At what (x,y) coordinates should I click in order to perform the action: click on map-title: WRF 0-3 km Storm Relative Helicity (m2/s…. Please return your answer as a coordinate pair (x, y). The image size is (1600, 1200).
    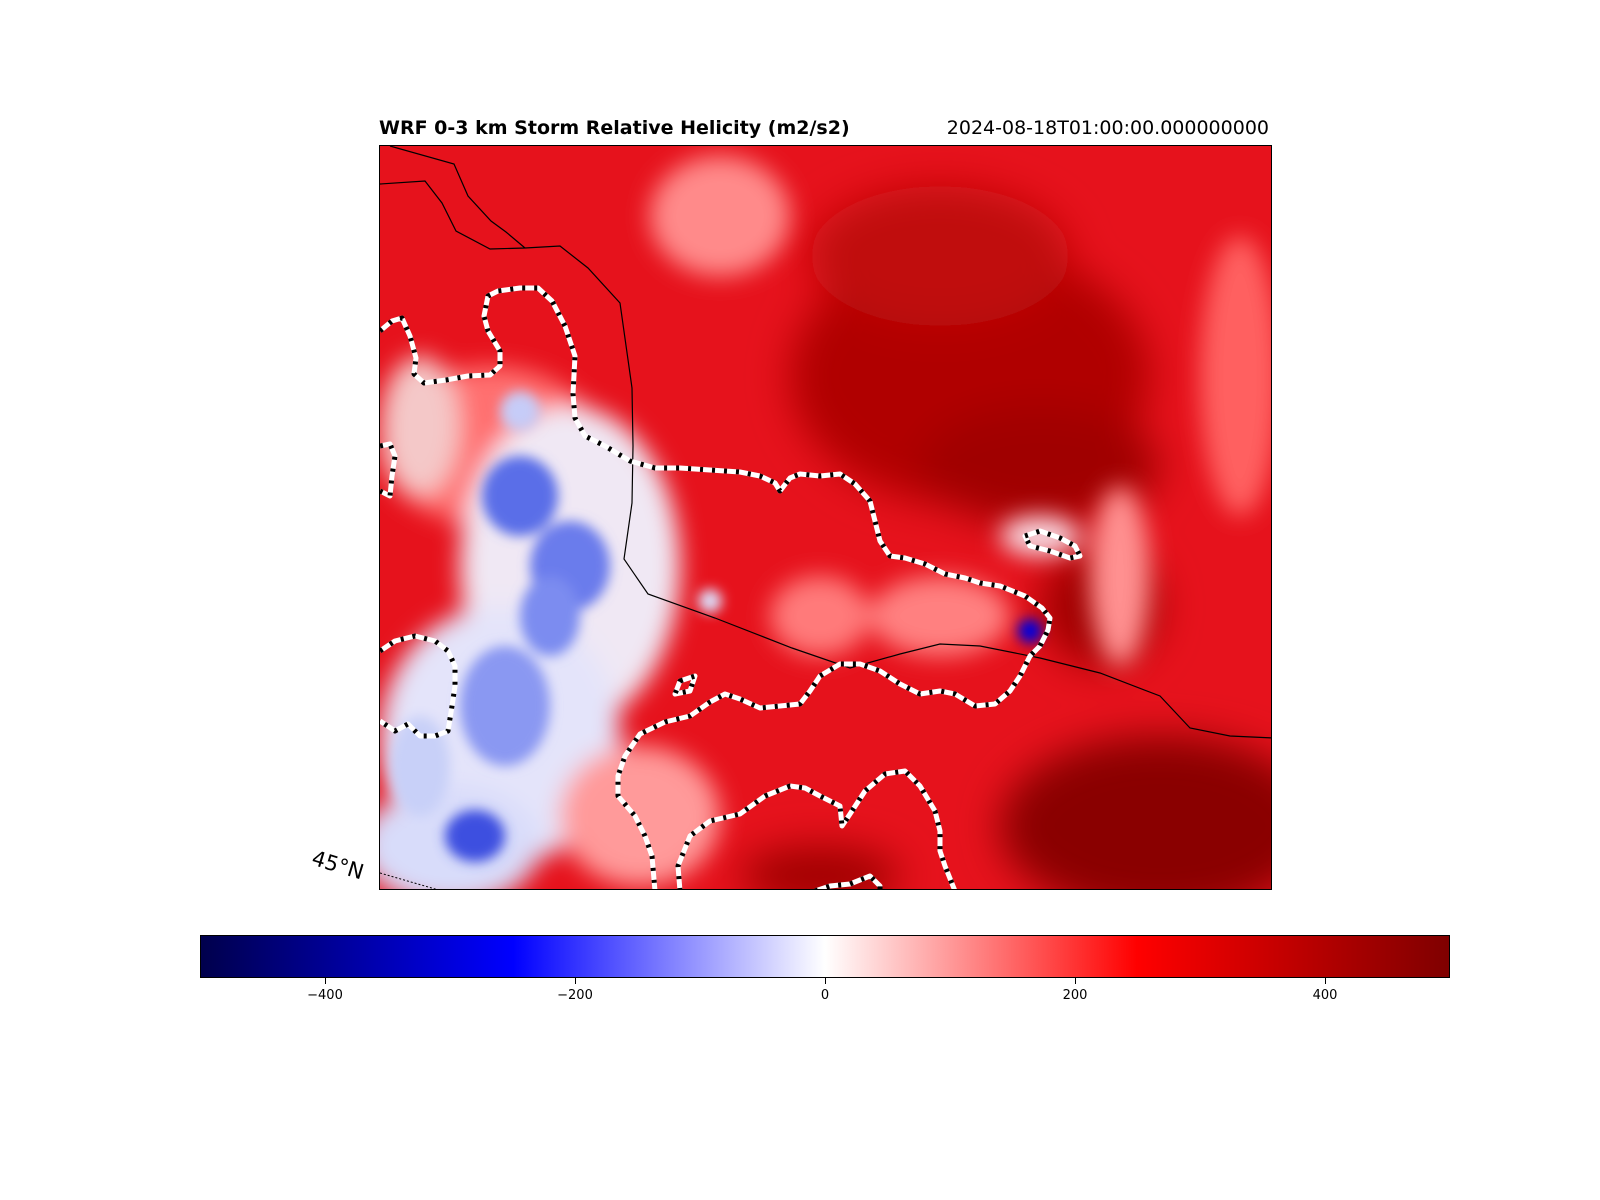
    Looking at the image, I should click on (614, 128).